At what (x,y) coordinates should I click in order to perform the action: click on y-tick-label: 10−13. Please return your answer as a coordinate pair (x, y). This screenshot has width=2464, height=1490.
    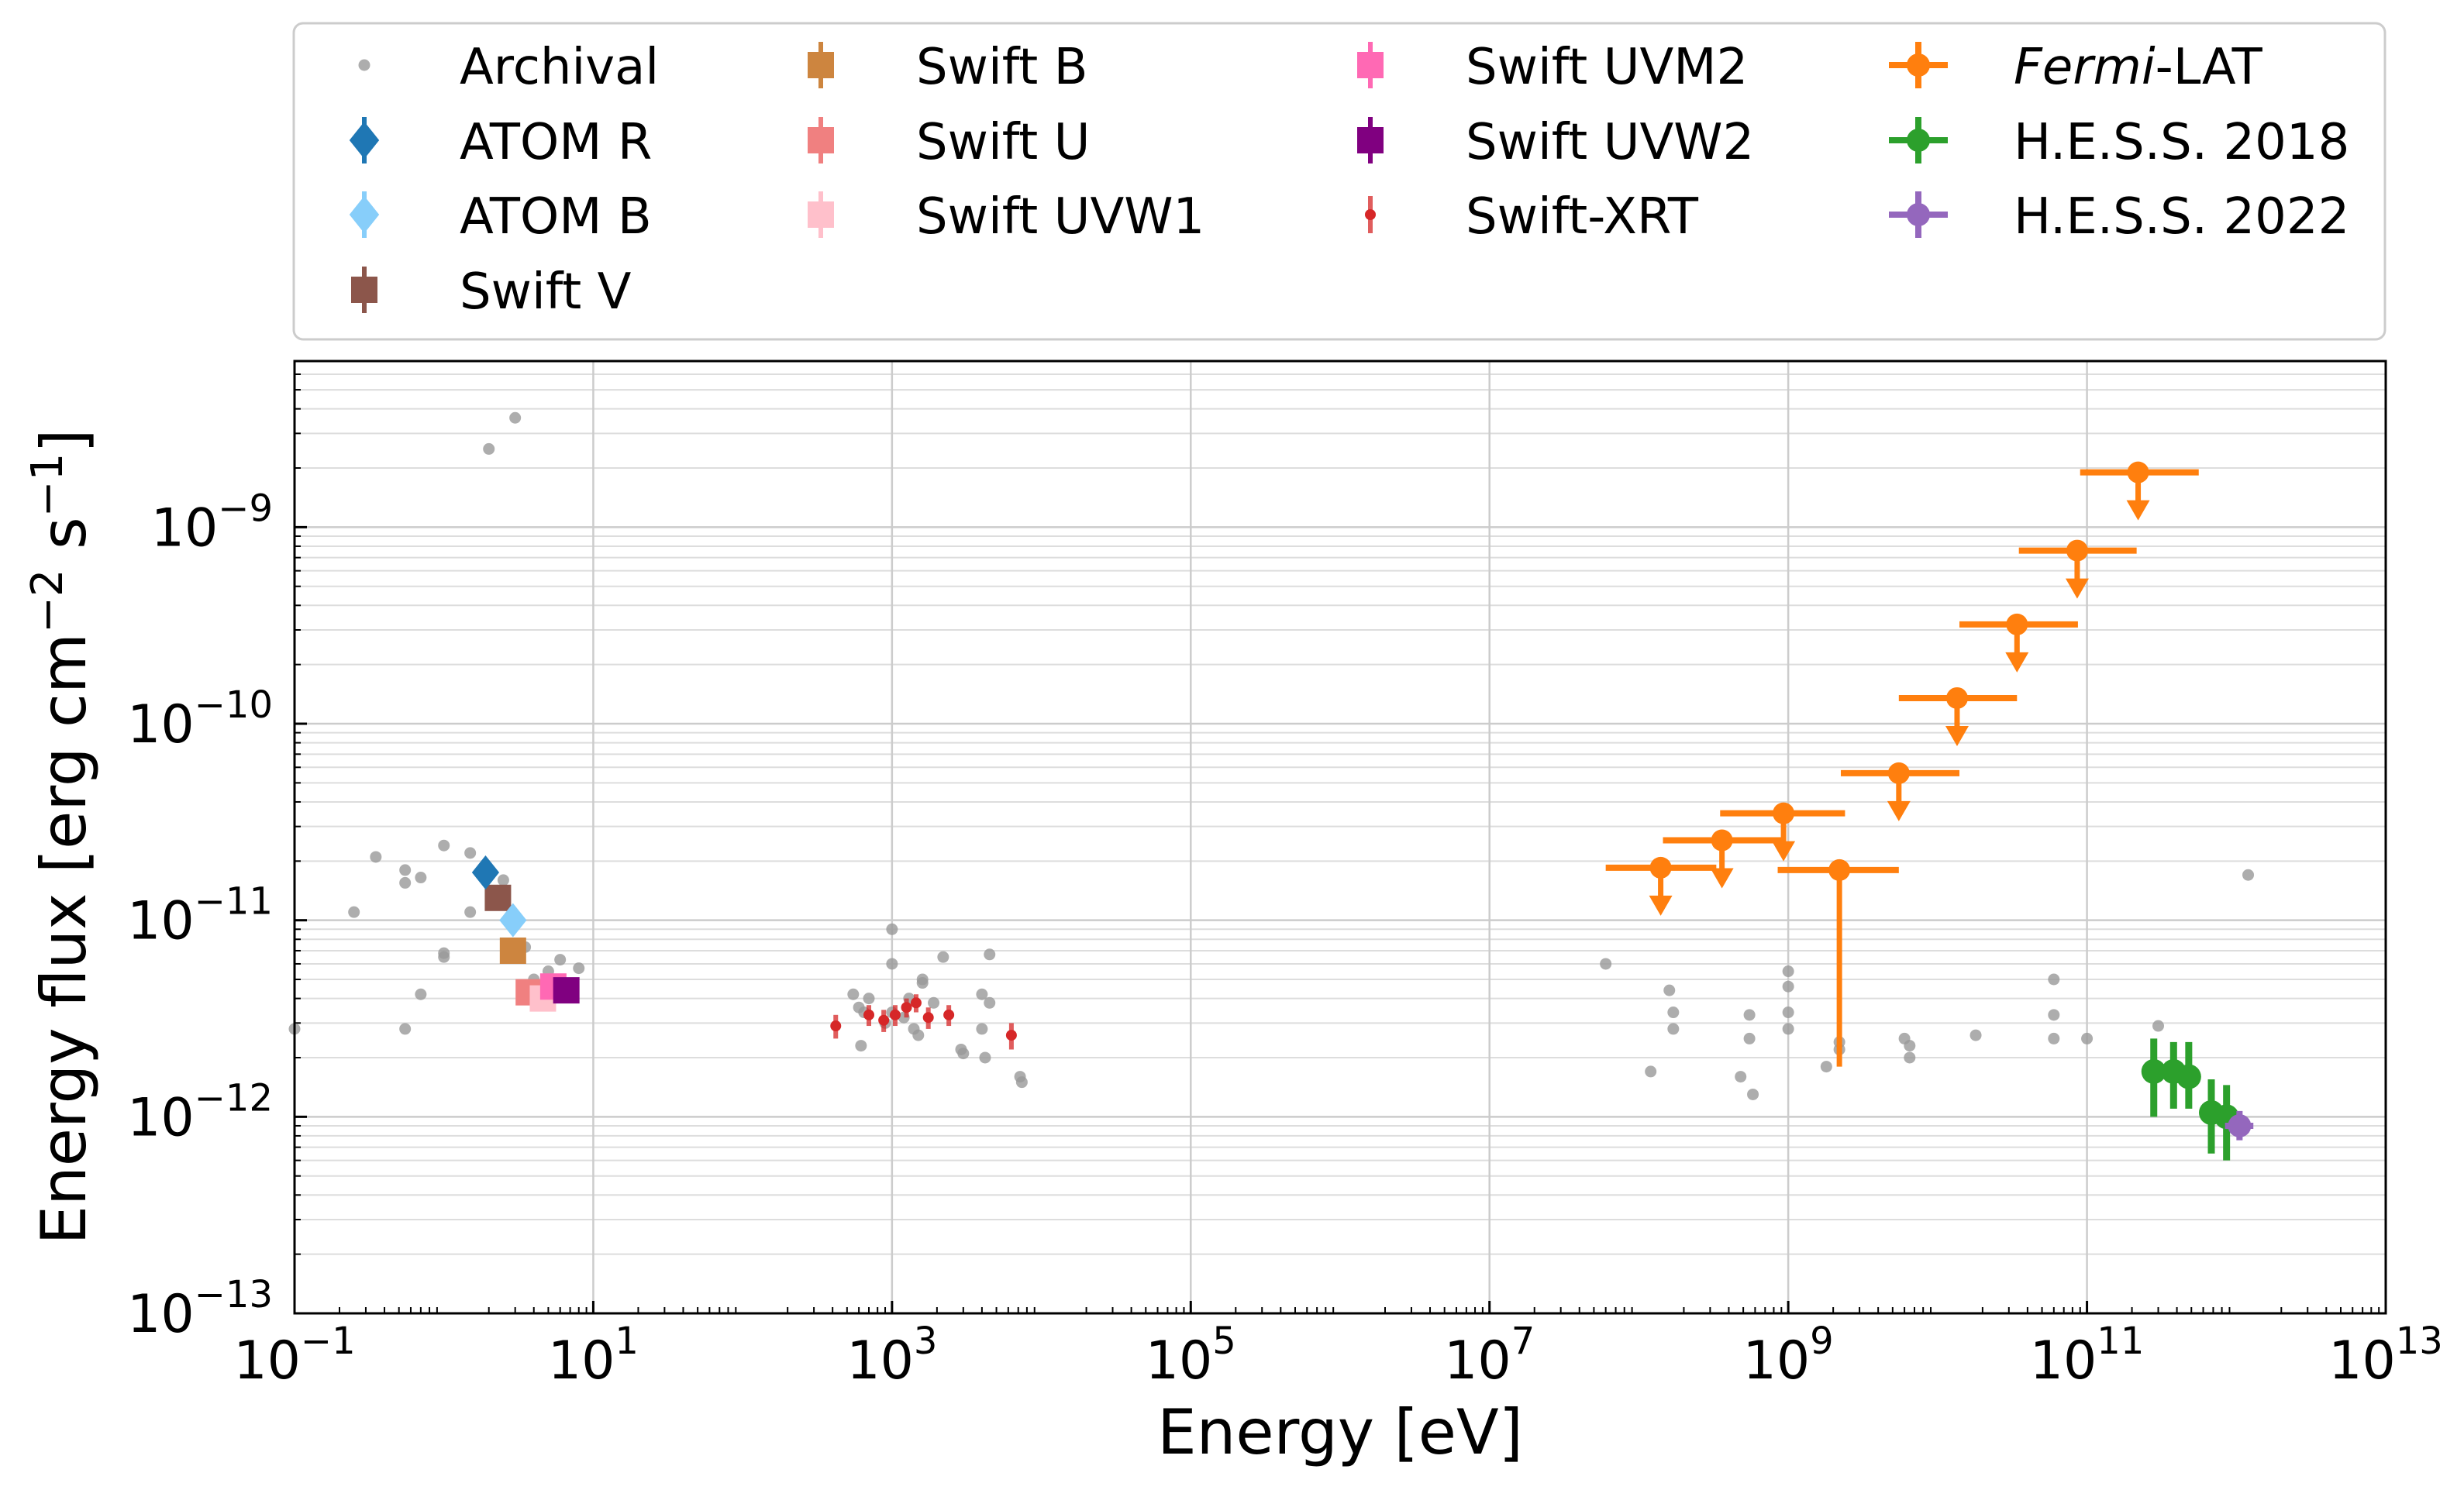
    Looking at the image, I should click on (200, 1309).